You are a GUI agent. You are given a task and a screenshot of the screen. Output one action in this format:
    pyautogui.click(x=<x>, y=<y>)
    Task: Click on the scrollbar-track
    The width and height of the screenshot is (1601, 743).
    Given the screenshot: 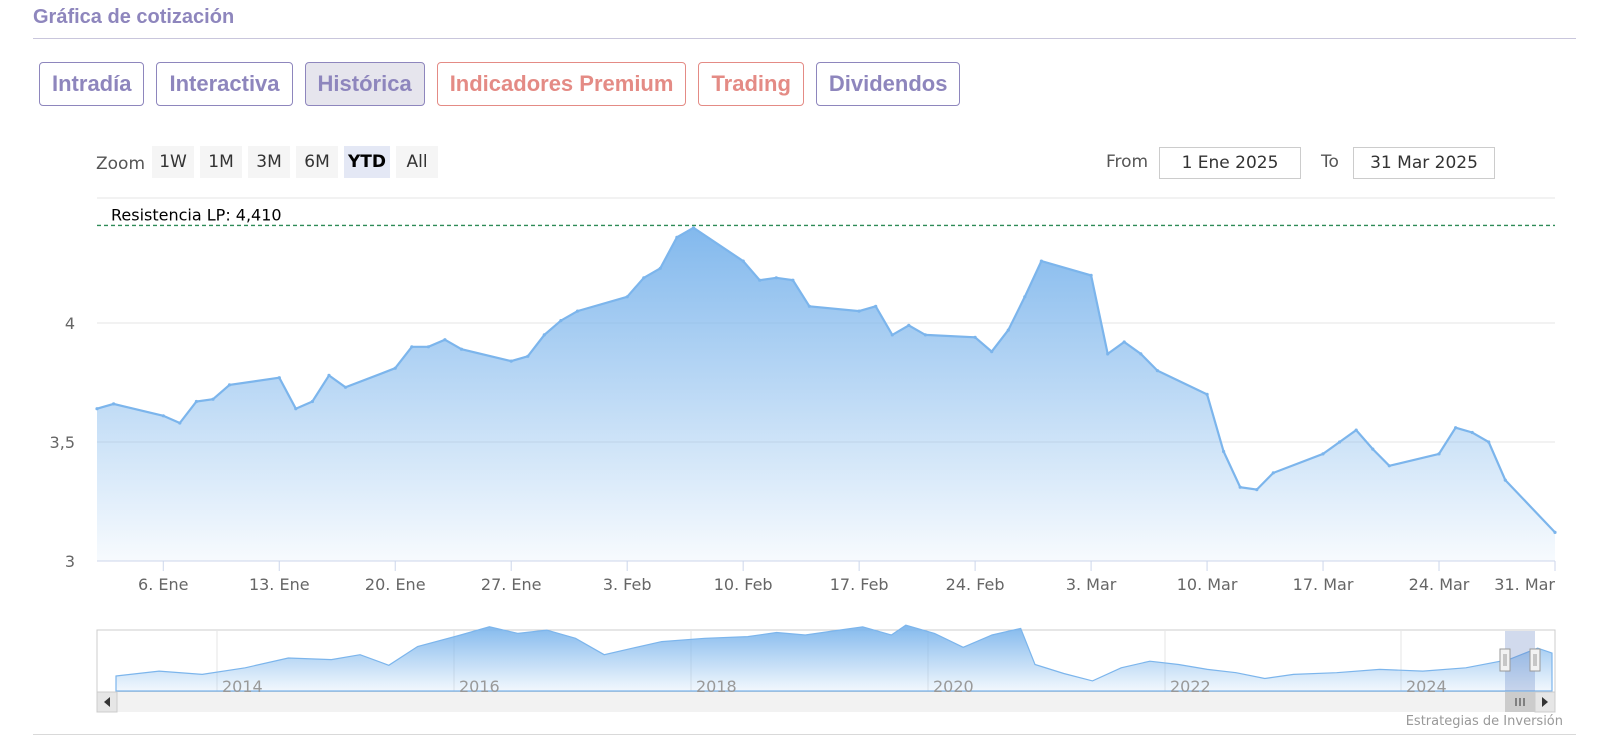 What is the action you would take?
    pyautogui.click(x=826, y=702)
    